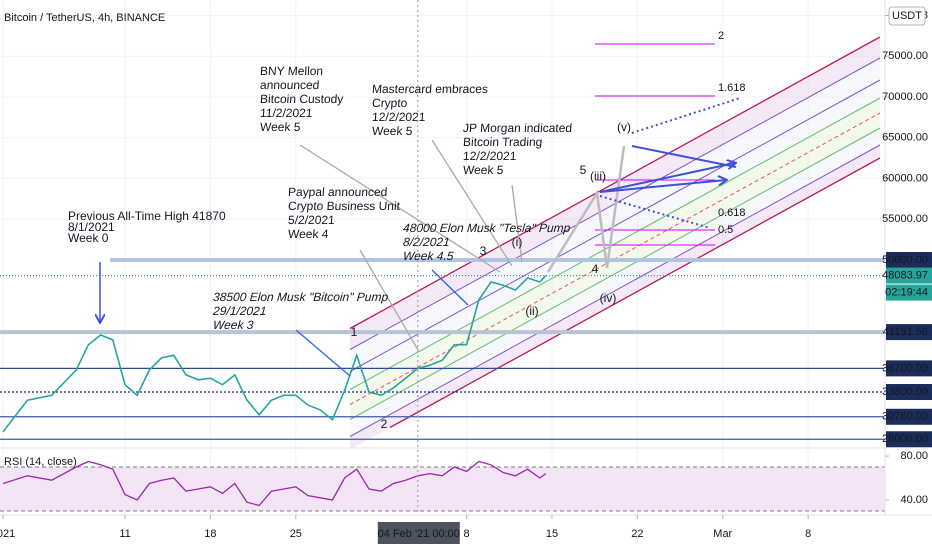 Image resolution: width=932 pixels, height=550 pixels. Describe the element at coordinates (354, 332) in the screenshot. I see `wave-label: 1` at that location.